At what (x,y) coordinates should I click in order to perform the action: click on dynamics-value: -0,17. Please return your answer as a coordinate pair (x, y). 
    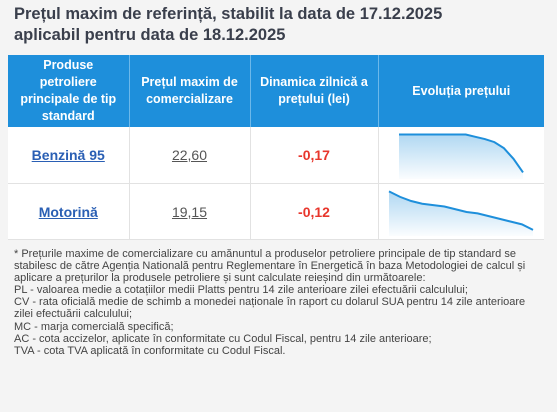
    Looking at the image, I should click on (314, 155).